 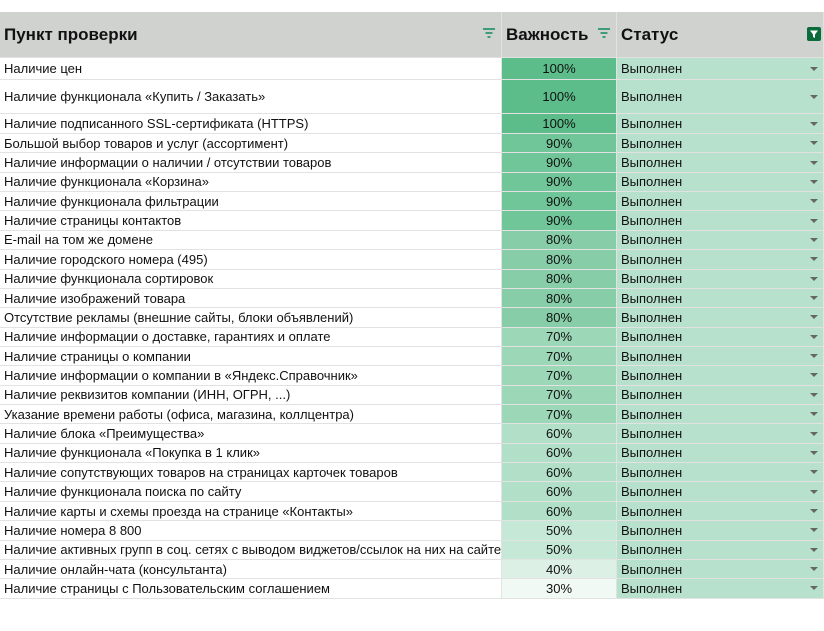 I want to click on filter-active-icon, so click(x=814, y=34).